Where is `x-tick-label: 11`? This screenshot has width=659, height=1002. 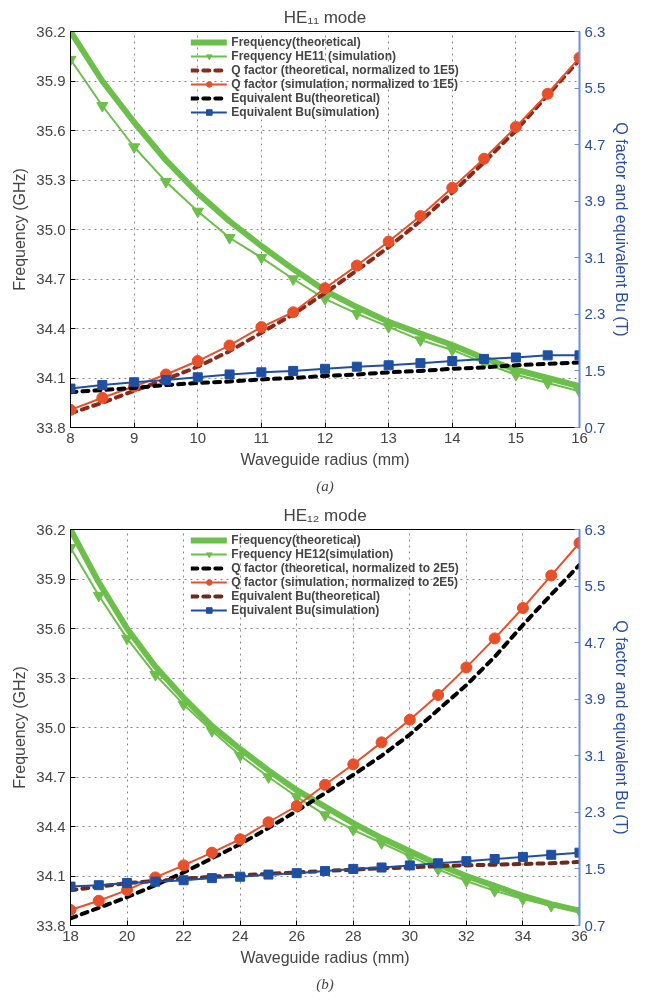
x-tick-label: 11 is located at coordinates (261, 437).